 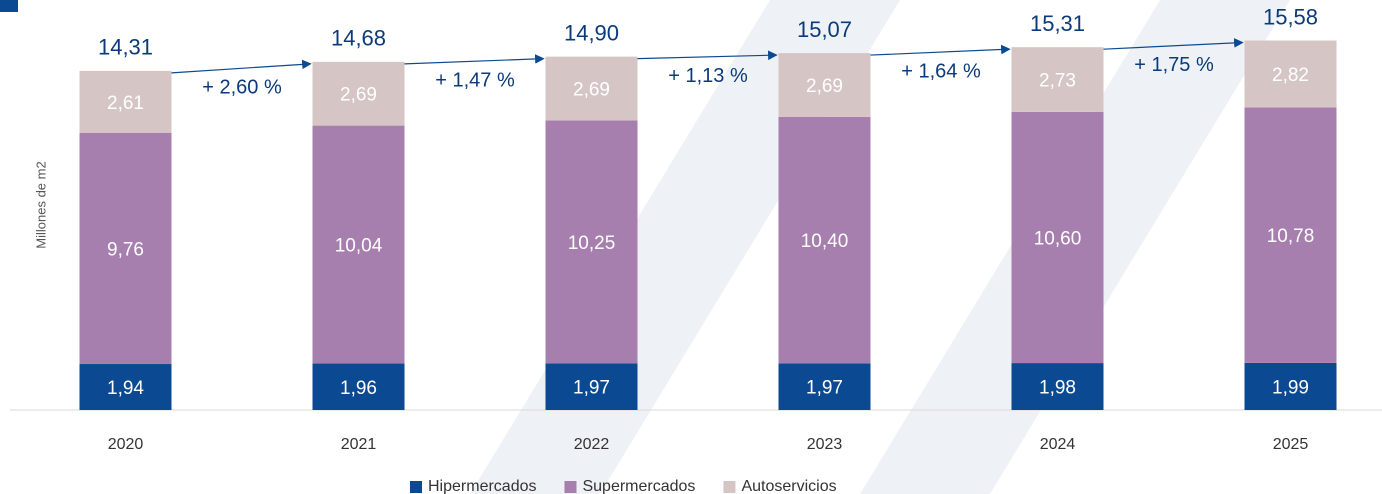 I want to click on segment-label: 1,94, so click(x=125, y=388).